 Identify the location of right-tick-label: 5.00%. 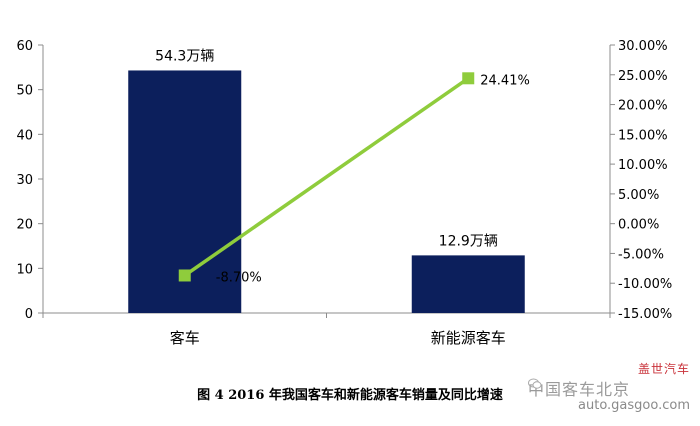
(638, 195).